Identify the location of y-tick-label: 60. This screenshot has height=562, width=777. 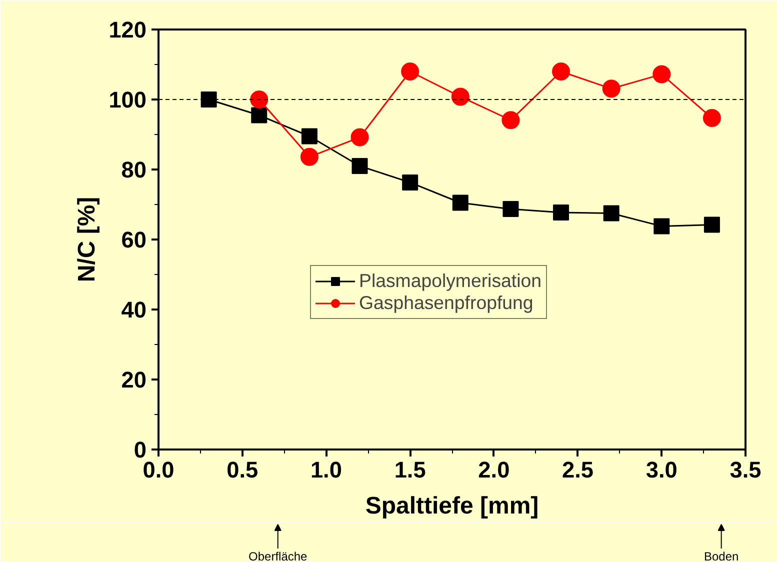
(133, 239).